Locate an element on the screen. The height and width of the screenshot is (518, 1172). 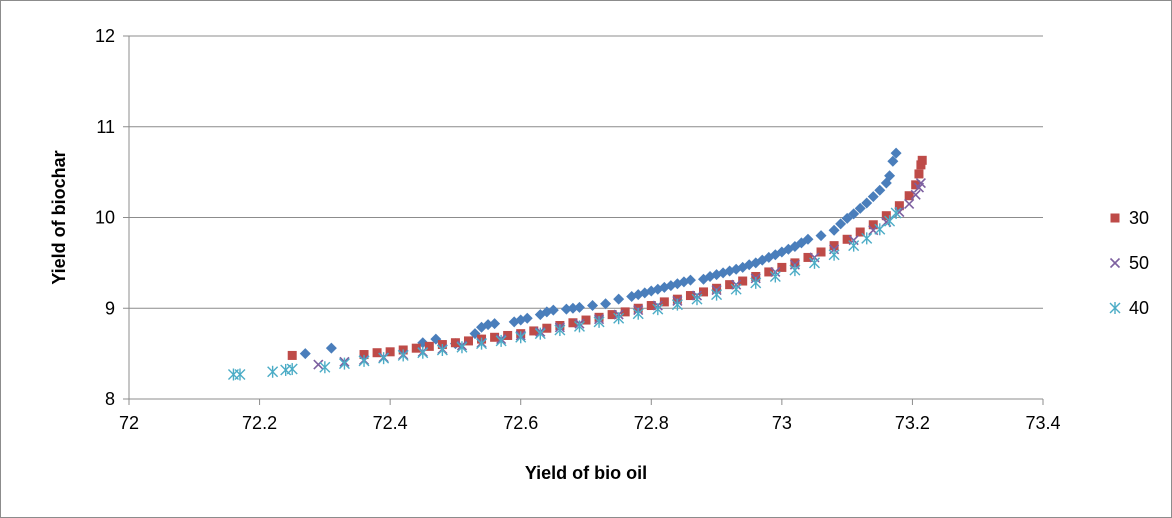
legend-label-30: 30 is located at coordinates (1139, 218).